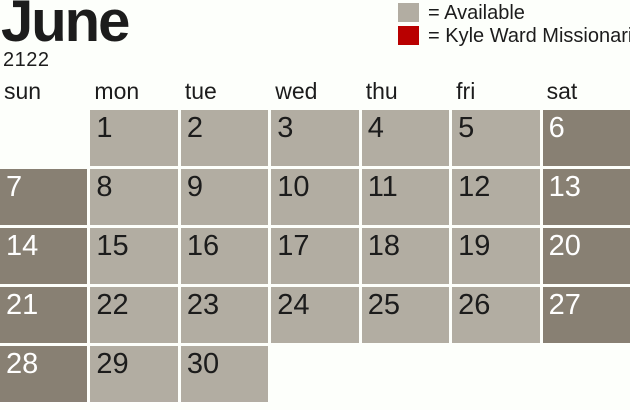 The height and width of the screenshot is (410, 630). I want to click on legend: = Available = Kyle Ward Missionari, so click(514, 26).